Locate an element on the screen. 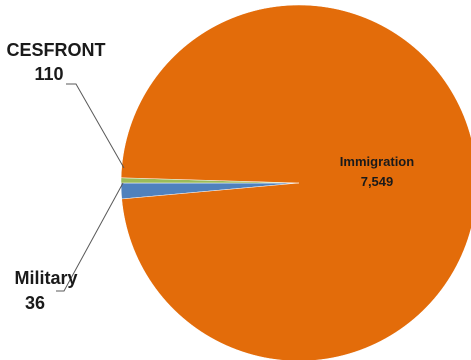 The height and width of the screenshot is (360, 471). immigration-label: Immigration is located at coordinates (377, 161).